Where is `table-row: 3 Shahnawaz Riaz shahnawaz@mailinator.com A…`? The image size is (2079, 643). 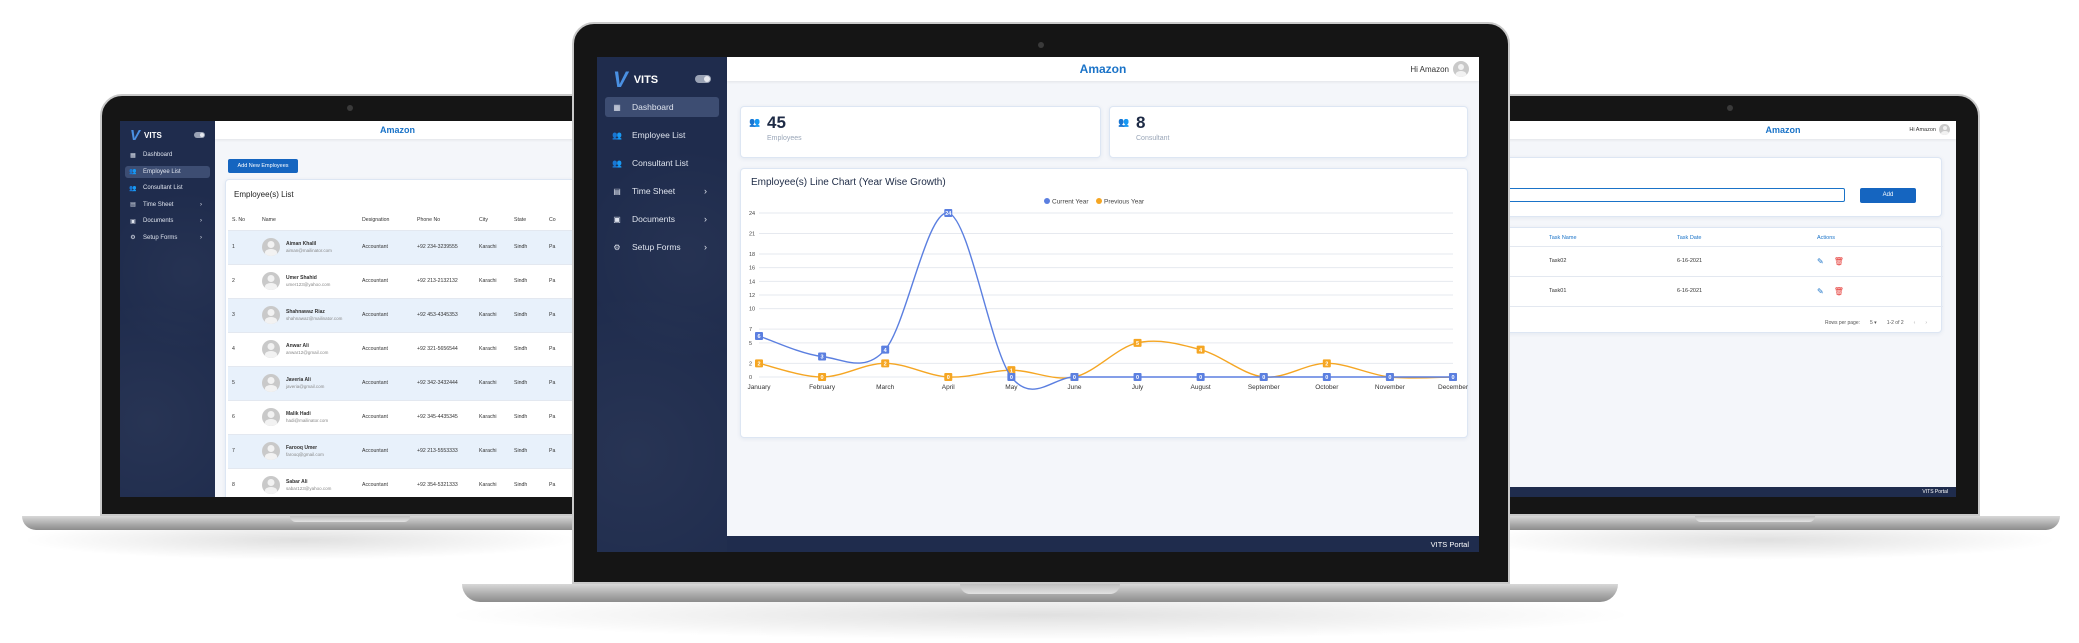
table-row: 3 Shahnawaz Riaz shahnawaz@mailinator.com A… is located at coordinates (404, 315).